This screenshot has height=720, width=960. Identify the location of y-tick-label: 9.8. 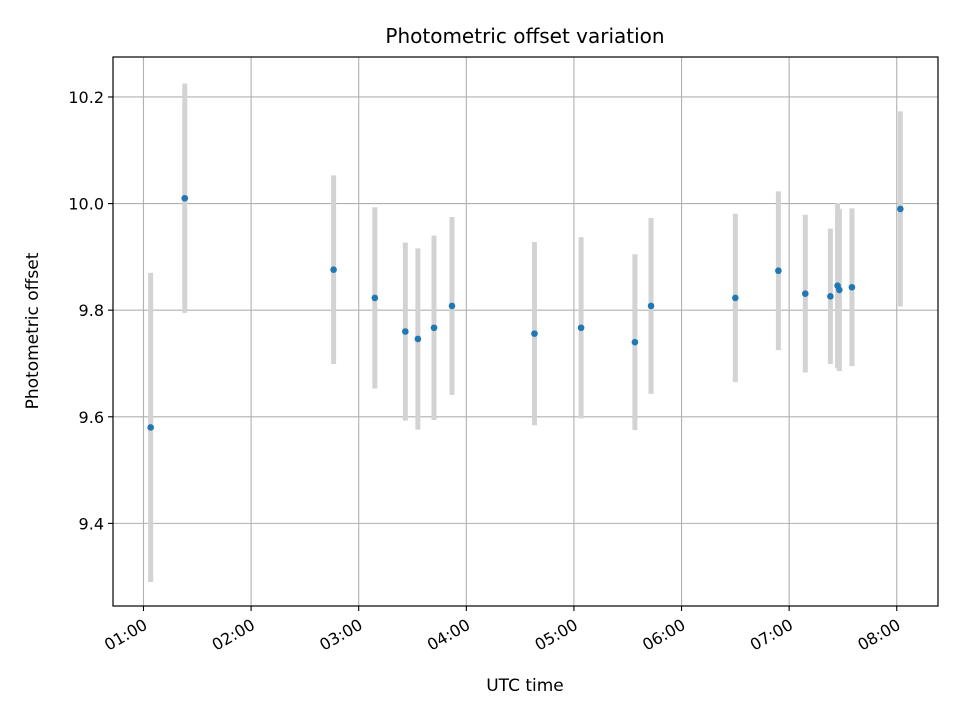
(91, 310).